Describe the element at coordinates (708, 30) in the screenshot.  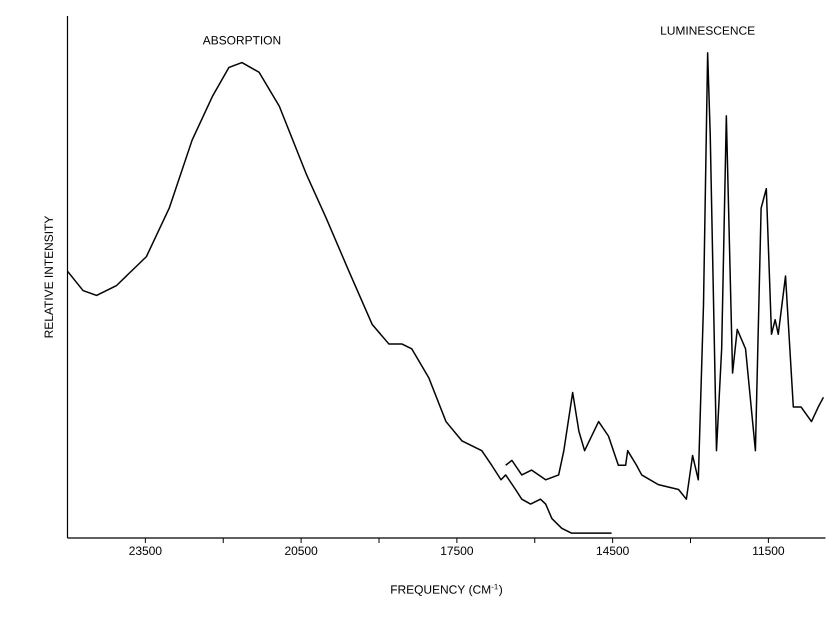
I see `series-label: LUMINESCENCE` at that location.